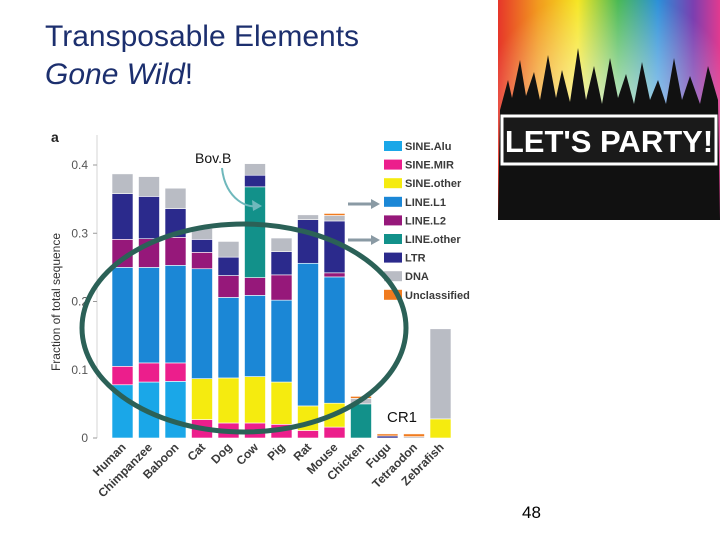 The image size is (720, 540). I want to click on x-tick-label-dog: Dog, so click(221, 453).